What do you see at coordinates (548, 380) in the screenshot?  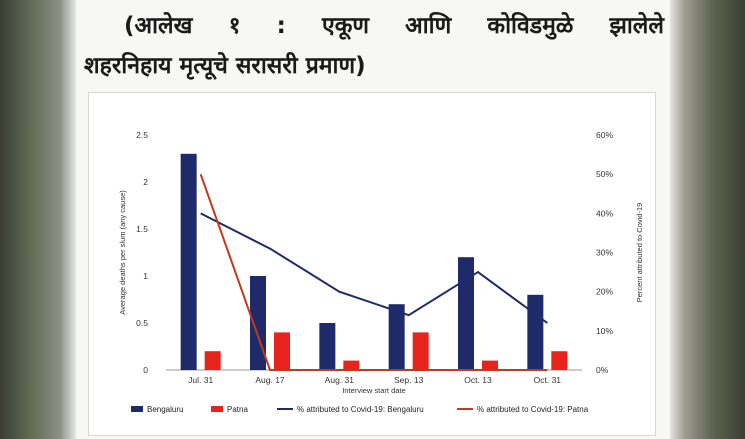 I see `x-tick-label: Oct. 31` at bounding box center [548, 380].